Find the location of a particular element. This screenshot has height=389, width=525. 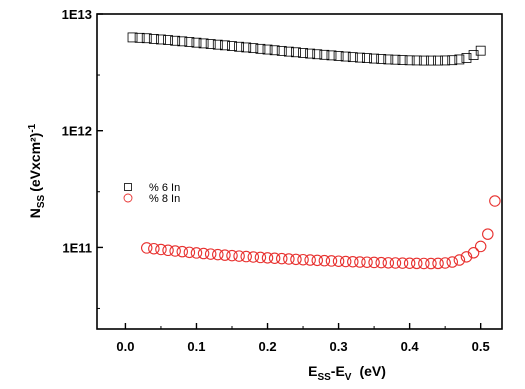

legend-circle-marker is located at coordinates (128, 198).